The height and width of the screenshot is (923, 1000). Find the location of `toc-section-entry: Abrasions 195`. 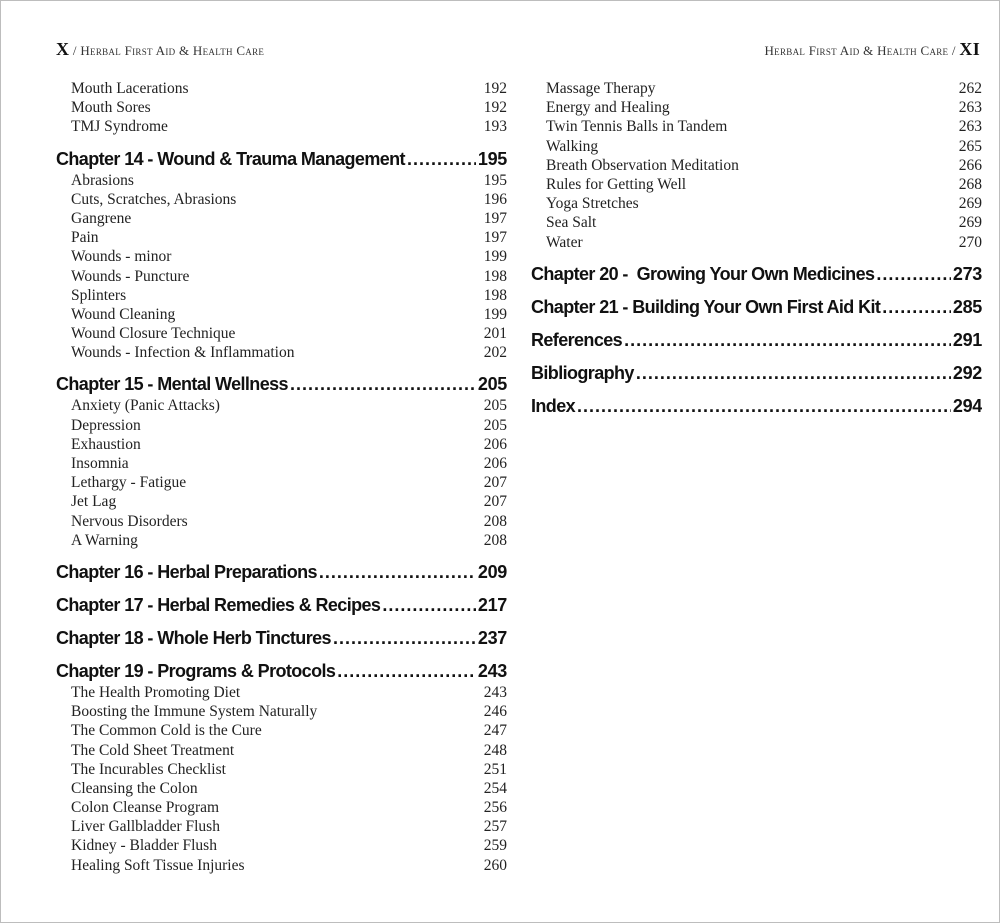

toc-section-entry: Abrasions 195 is located at coordinates (281, 180).